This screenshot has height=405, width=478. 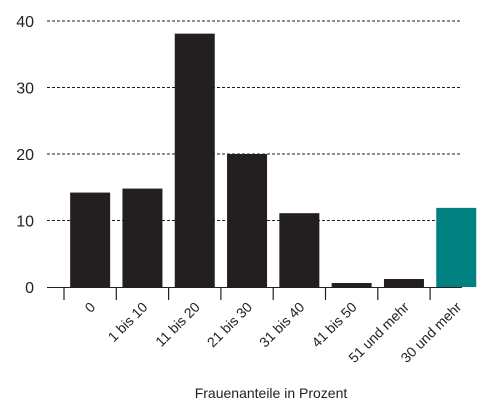 I want to click on x-tick-label: 41 bis 50, so click(x=334, y=325).